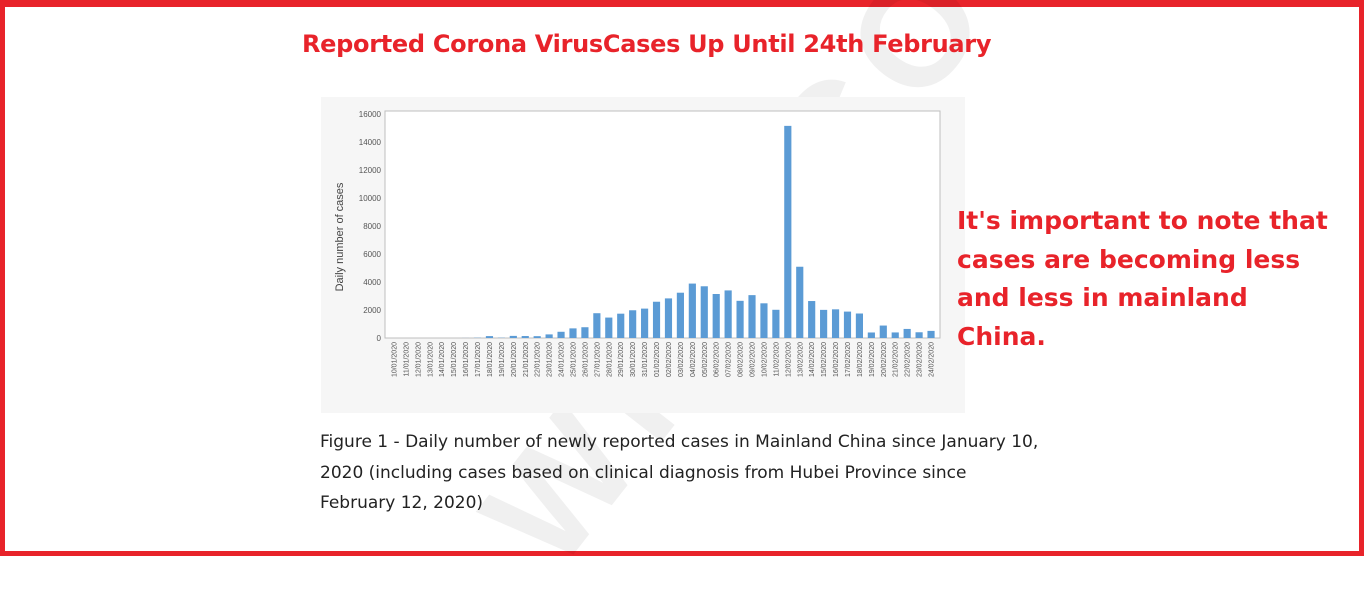  Describe the element at coordinates (379, 338) in the screenshot. I see `y-tick-label: 0` at that location.